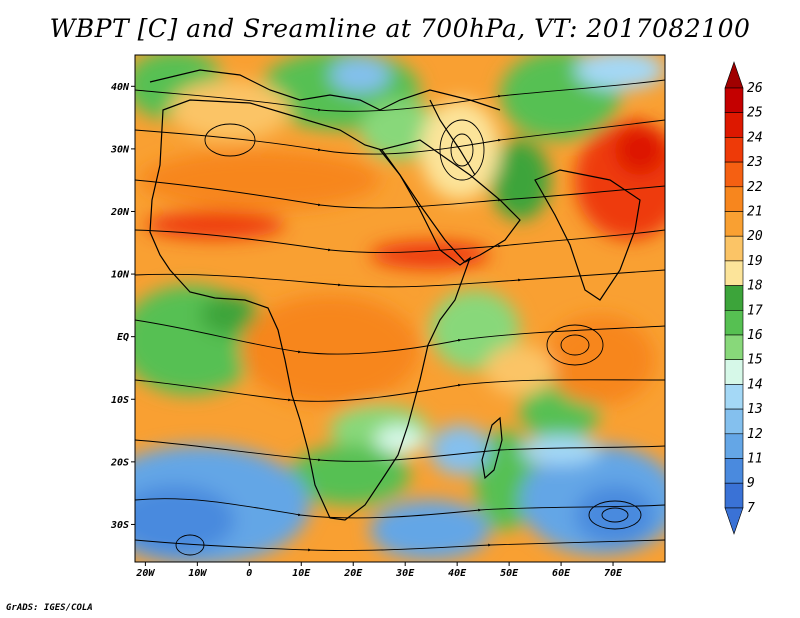 The height and width of the screenshot is (618, 800). What do you see at coordinates (120, 149) in the screenshot?
I see `lat-label-30N: 30N` at bounding box center [120, 149].